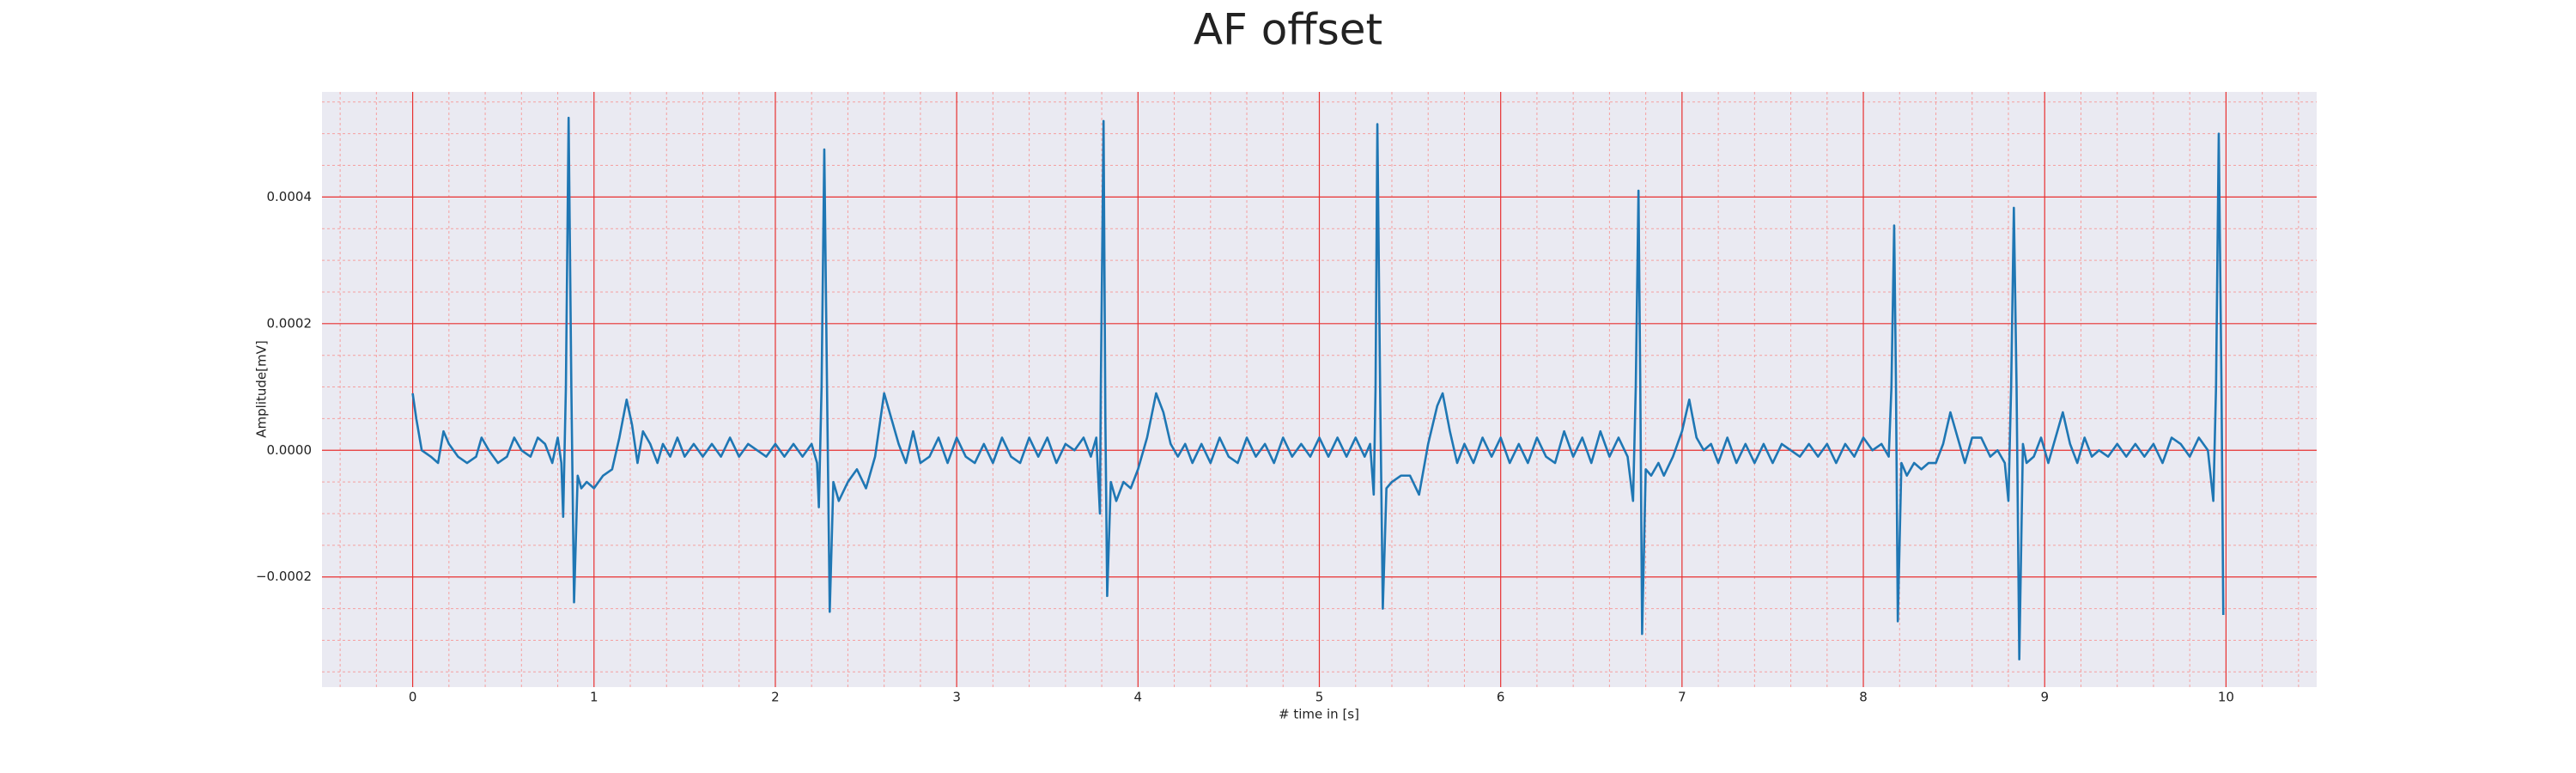  I want to click on y-tick-label: 0.0002, so click(290, 323).